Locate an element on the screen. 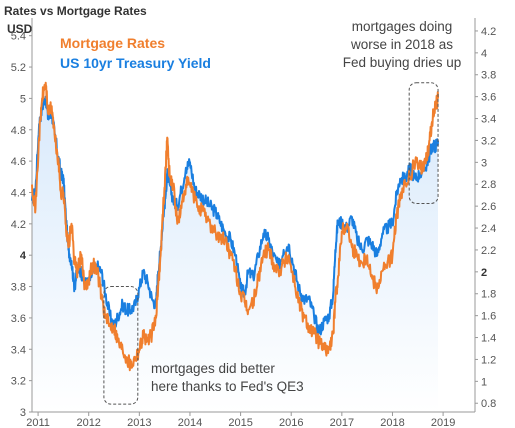  annotation-text-0-1: worse in 2018 as is located at coordinates (401, 44).